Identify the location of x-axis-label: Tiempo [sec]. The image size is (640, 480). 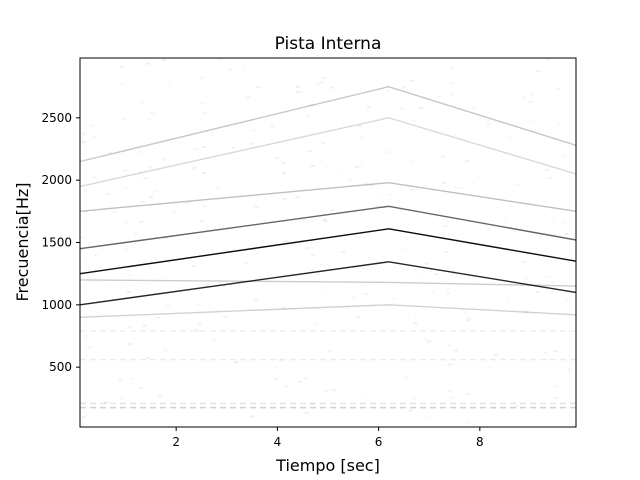
(327, 465).